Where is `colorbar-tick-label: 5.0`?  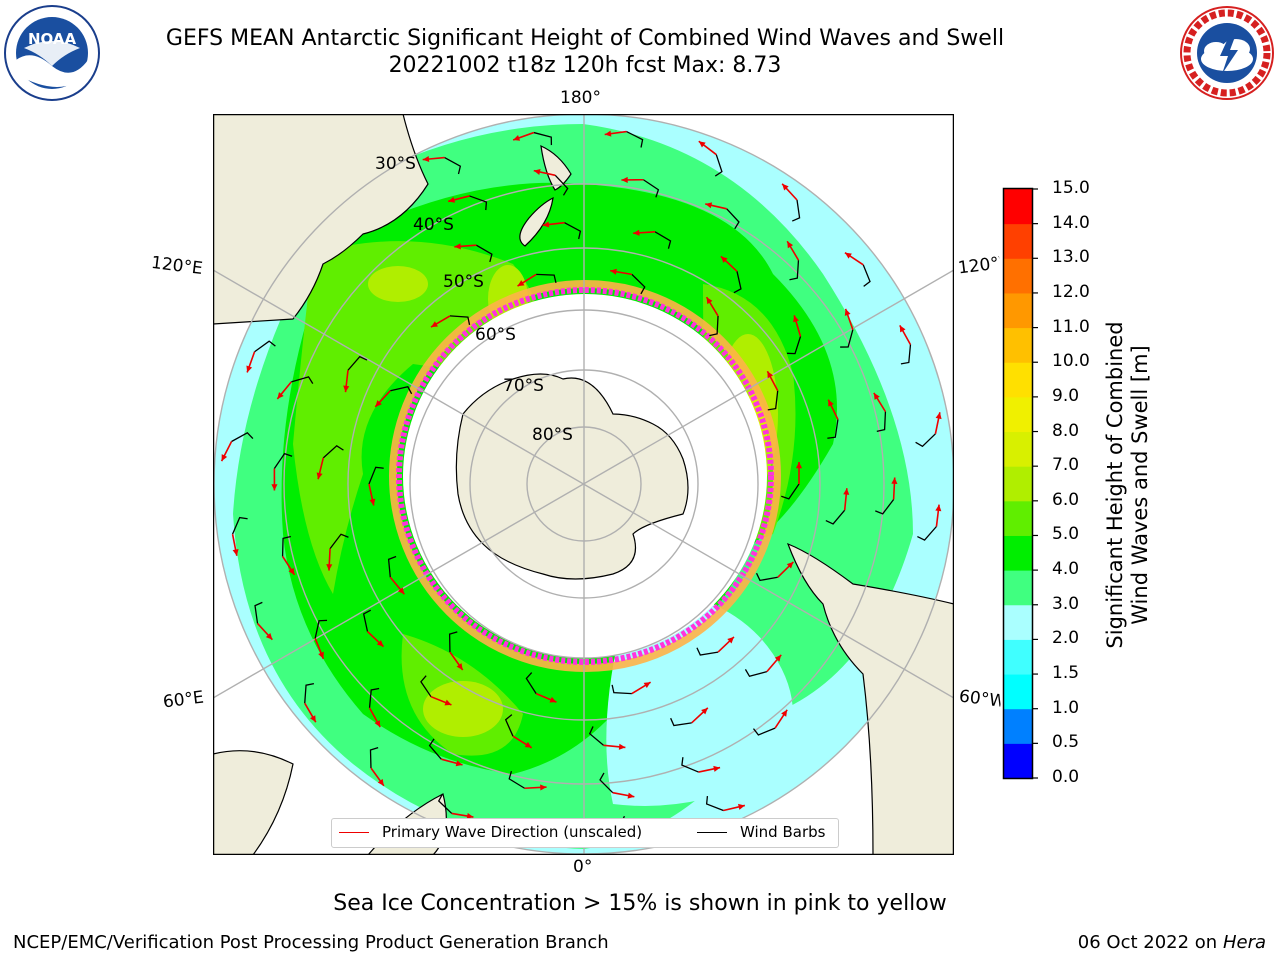 colorbar-tick-label: 5.0 is located at coordinates (1066, 534).